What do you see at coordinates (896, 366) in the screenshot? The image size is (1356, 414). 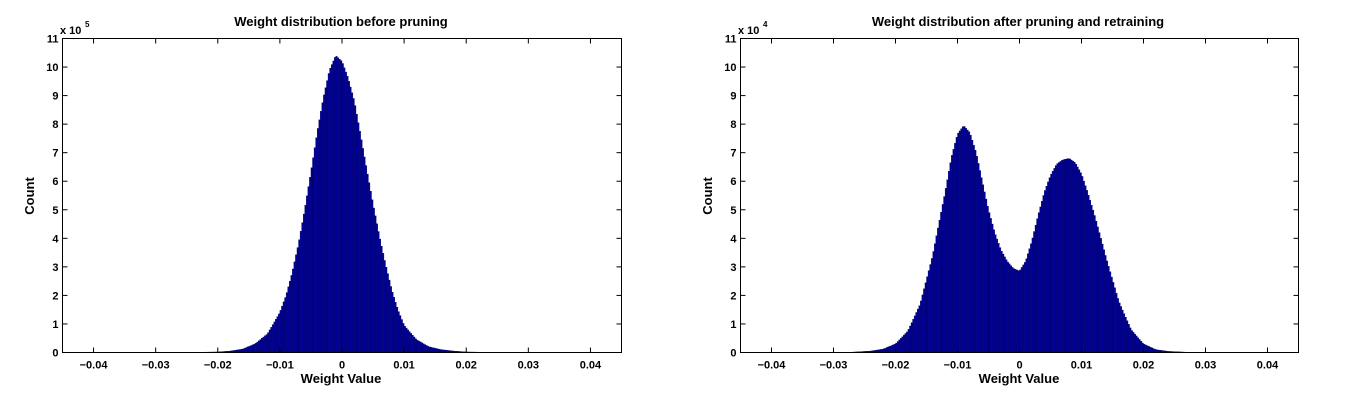 I see `x-tick-label: −0.02` at bounding box center [896, 366].